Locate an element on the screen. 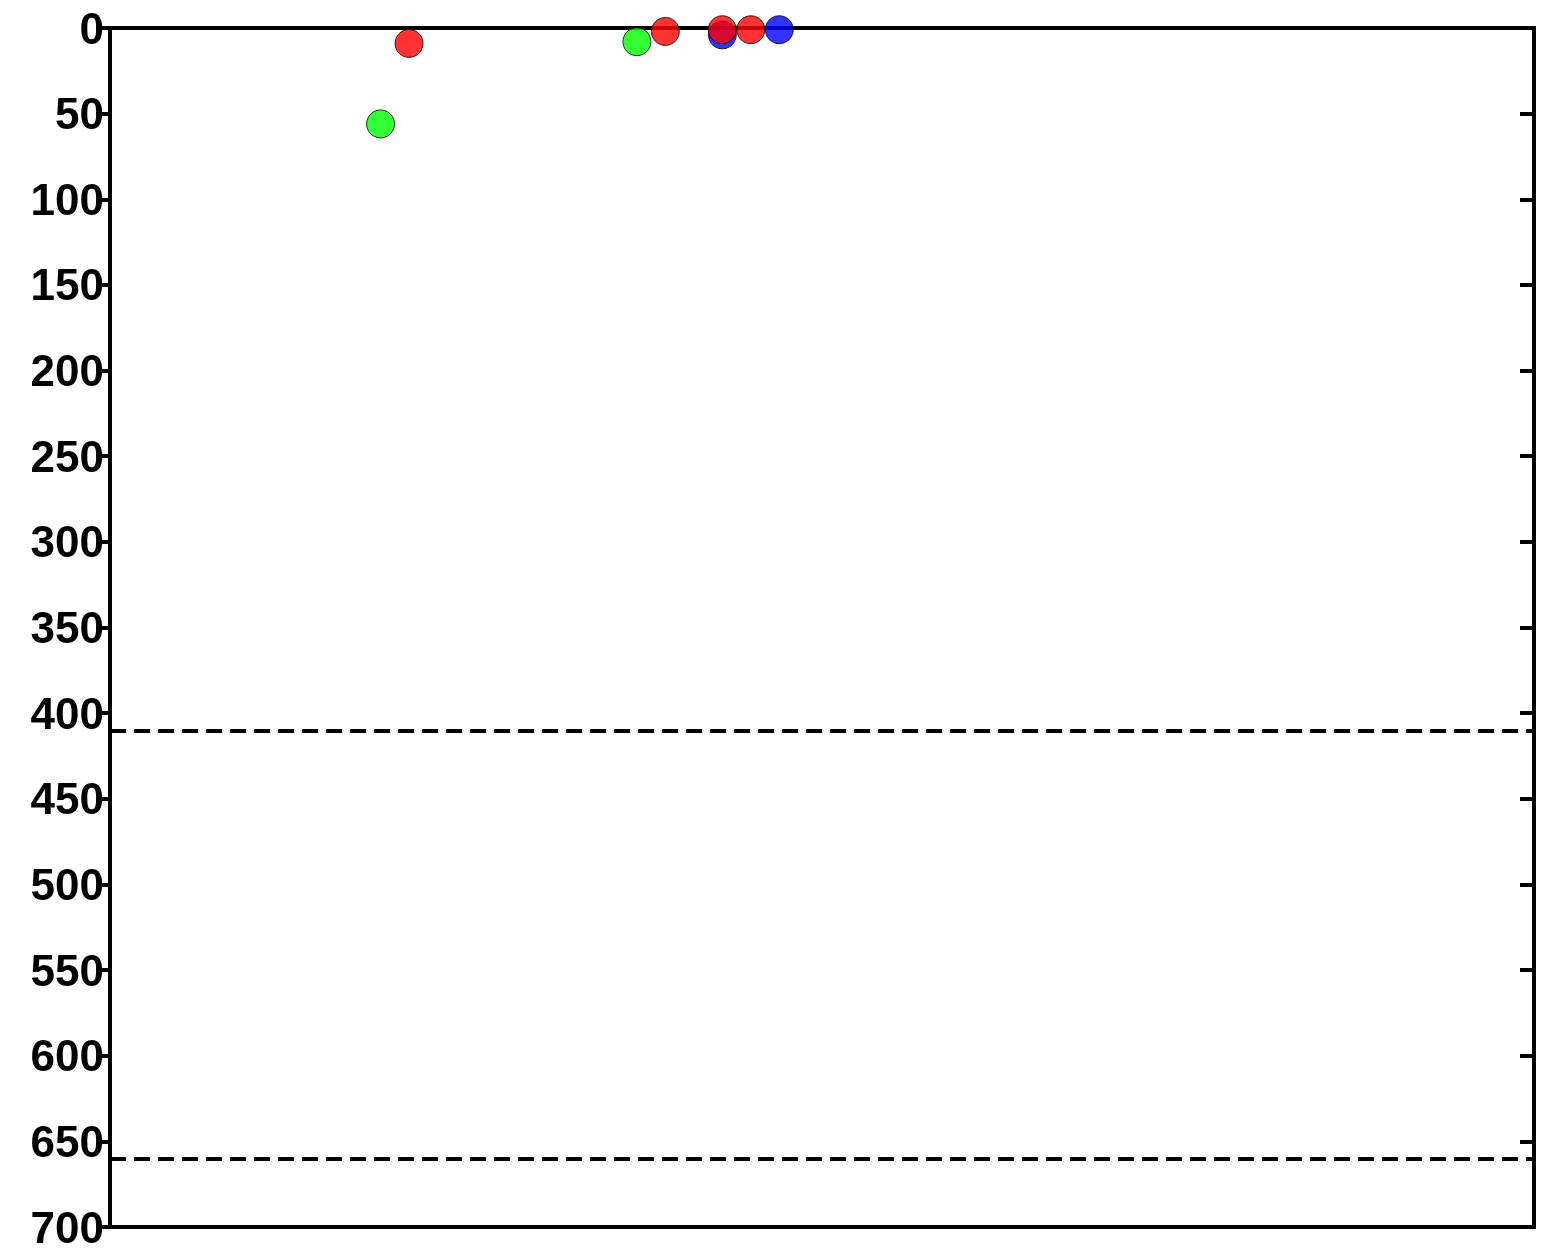  y-tick-label: 600 is located at coordinates (67, 1056).